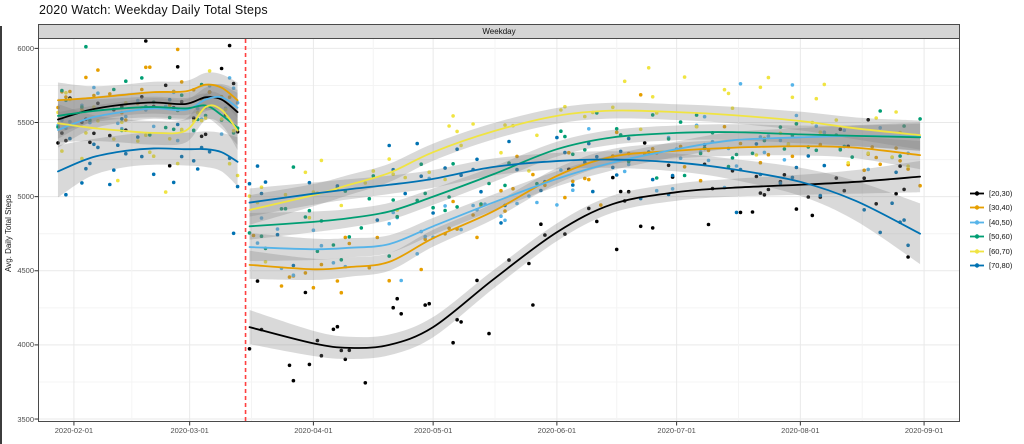 The width and height of the screenshot is (1024, 444). I want to click on facet-strip: Weekday, so click(499, 31).